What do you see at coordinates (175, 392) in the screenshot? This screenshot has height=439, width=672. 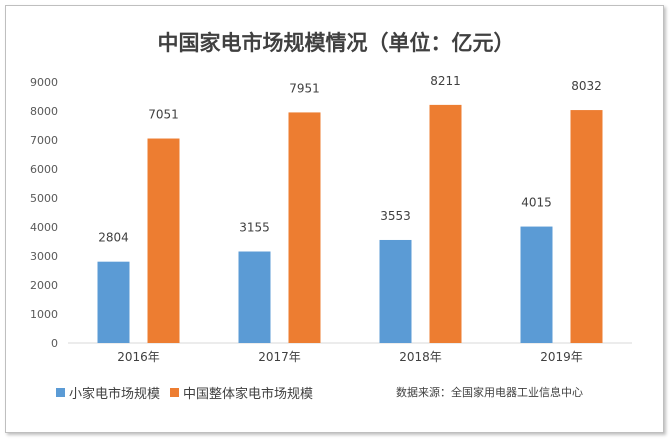 I see `legend-swatch-total-appliances` at bounding box center [175, 392].